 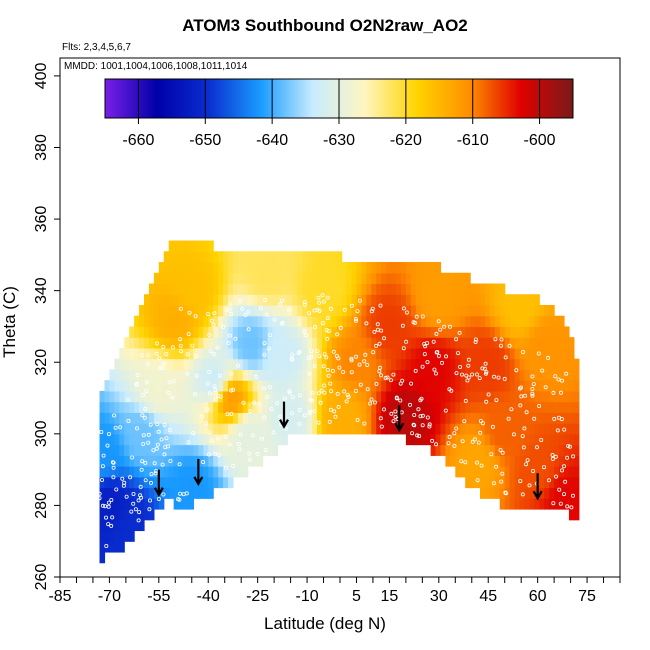 I want to click on chart-title: ATOM3 Southbound O2N2raw_AO2, so click(x=325, y=25).